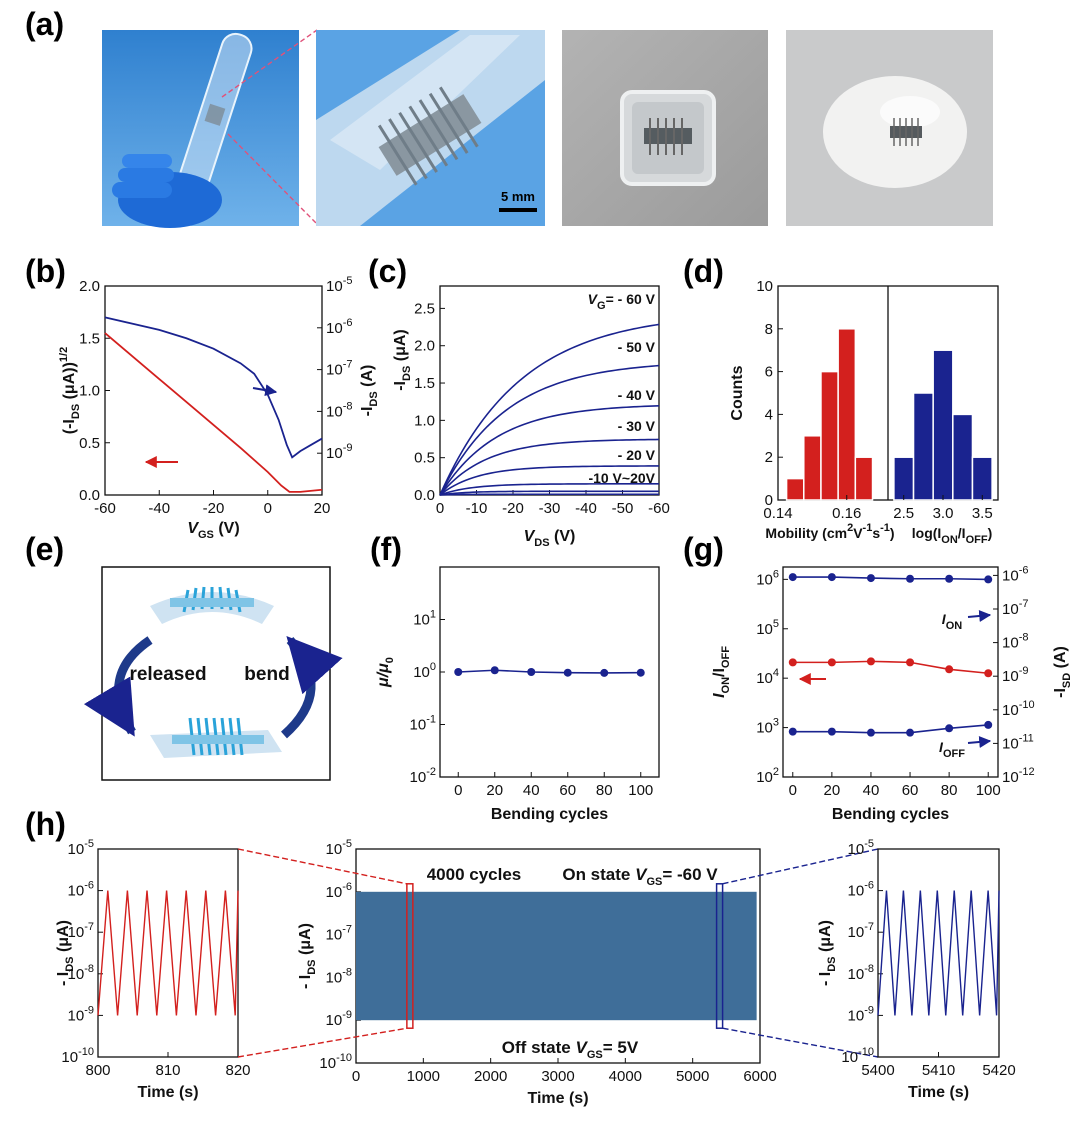 The height and width of the screenshot is (1130, 1078). I want to click on c-ytick-label: 2.5, so click(424, 308).